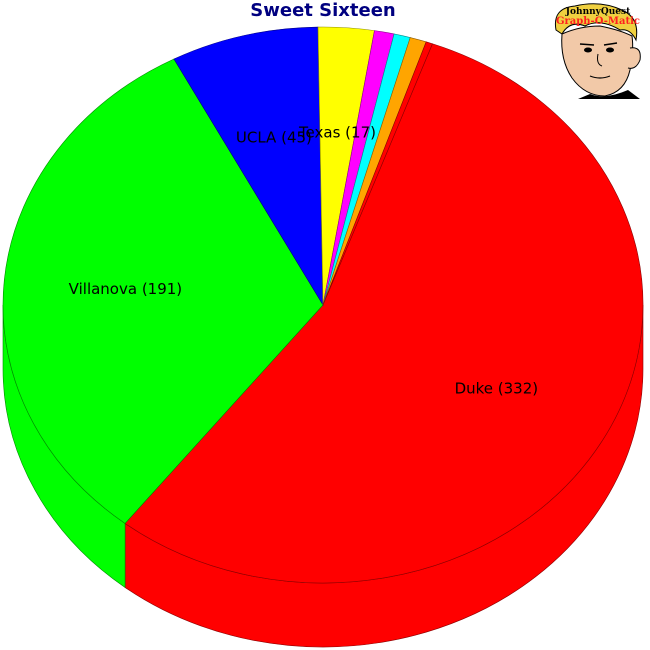  I want to click on chart-title: Sweet Sixteen, so click(322, 10).